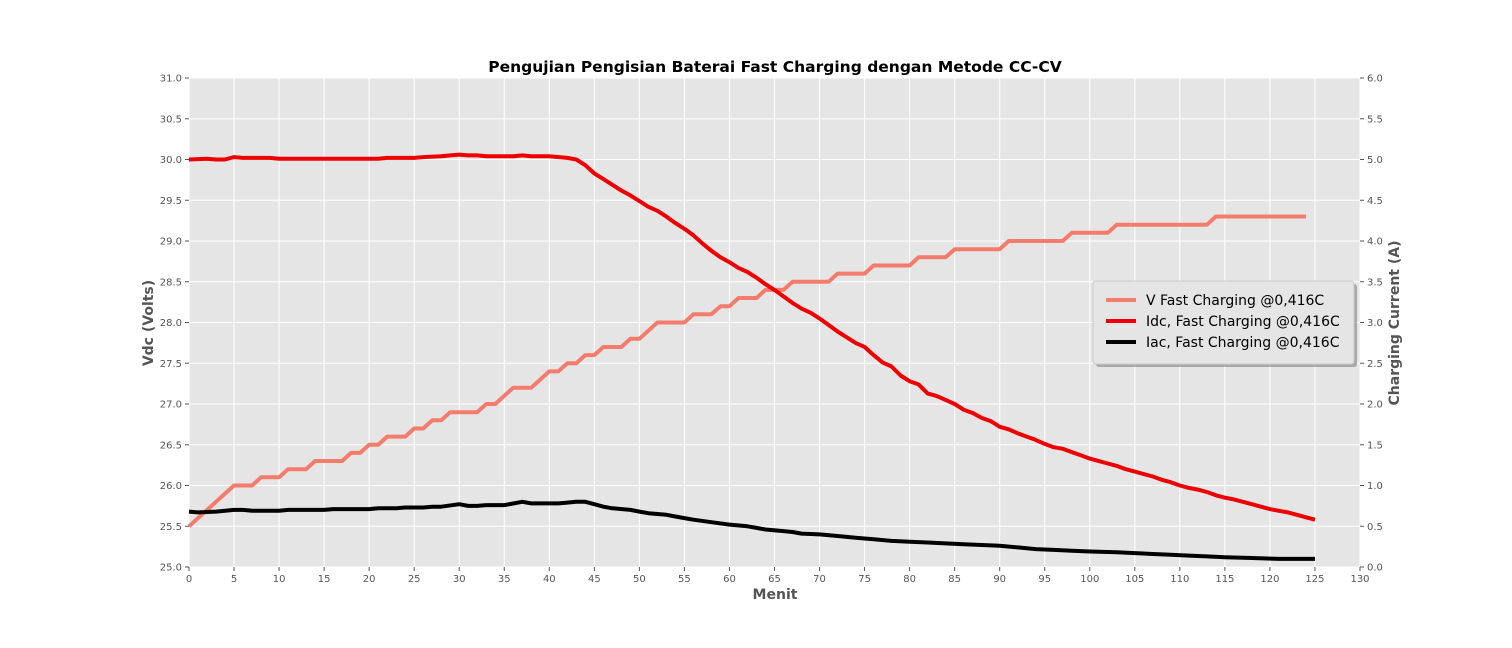 The height and width of the screenshot is (648, 1512). Describe the element at coordinates (639, 579) in the screenshot. I see `x-tick-label: 50` at that location.